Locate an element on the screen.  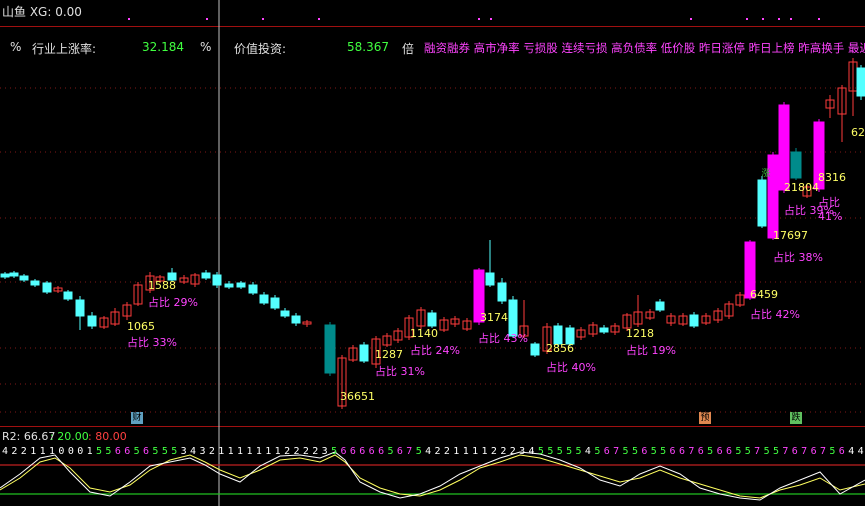
pct-symbol-2: % is located at coordinates (206, 47).